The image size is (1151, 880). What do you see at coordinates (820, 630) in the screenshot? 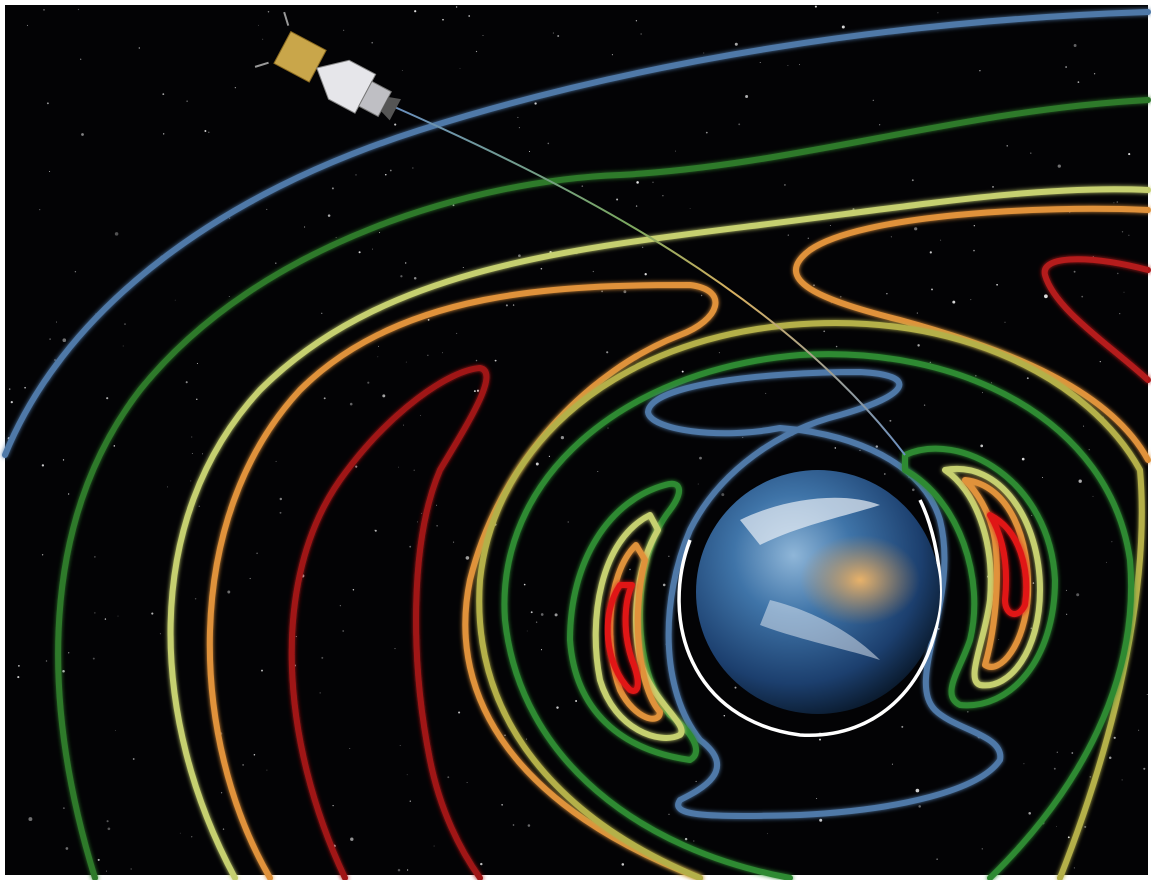
I see `clouds-south` at bounding box center [820, 630].